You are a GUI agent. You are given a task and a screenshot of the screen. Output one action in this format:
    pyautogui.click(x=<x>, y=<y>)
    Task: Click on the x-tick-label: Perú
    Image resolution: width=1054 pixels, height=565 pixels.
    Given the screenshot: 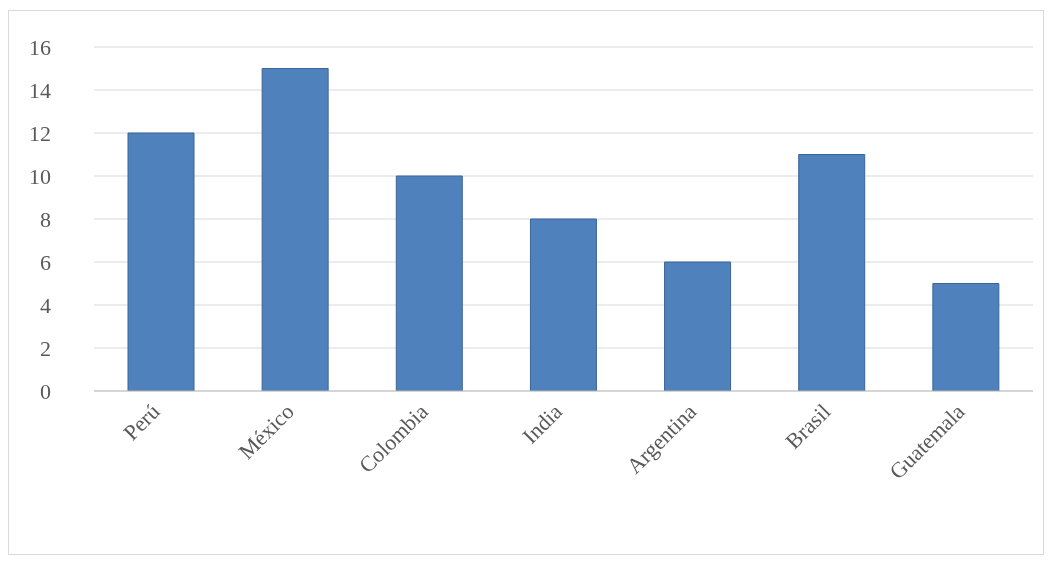 What is the action you would take?
    pyautogui.click(x=141, y=422)
    